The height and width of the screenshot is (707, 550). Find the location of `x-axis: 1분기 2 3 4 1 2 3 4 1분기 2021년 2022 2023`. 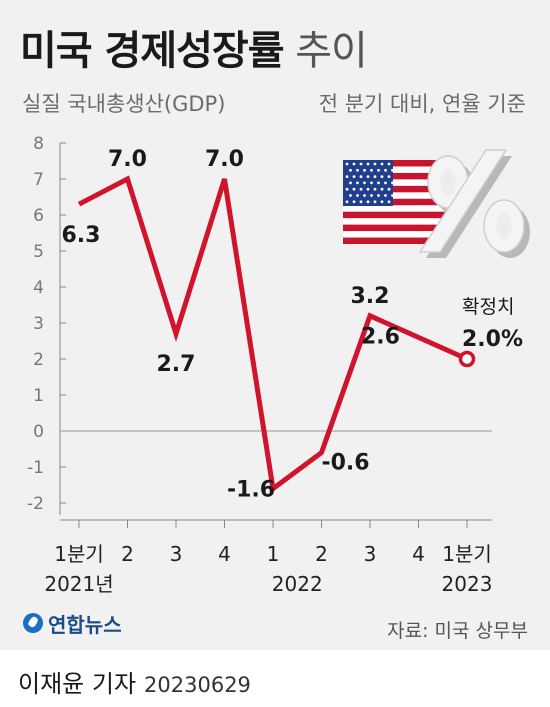

x-axis: 1분기 2 3 4 1 2 3 4 1분기 2021년 2022 2023 is located at coordinates (268, 557).